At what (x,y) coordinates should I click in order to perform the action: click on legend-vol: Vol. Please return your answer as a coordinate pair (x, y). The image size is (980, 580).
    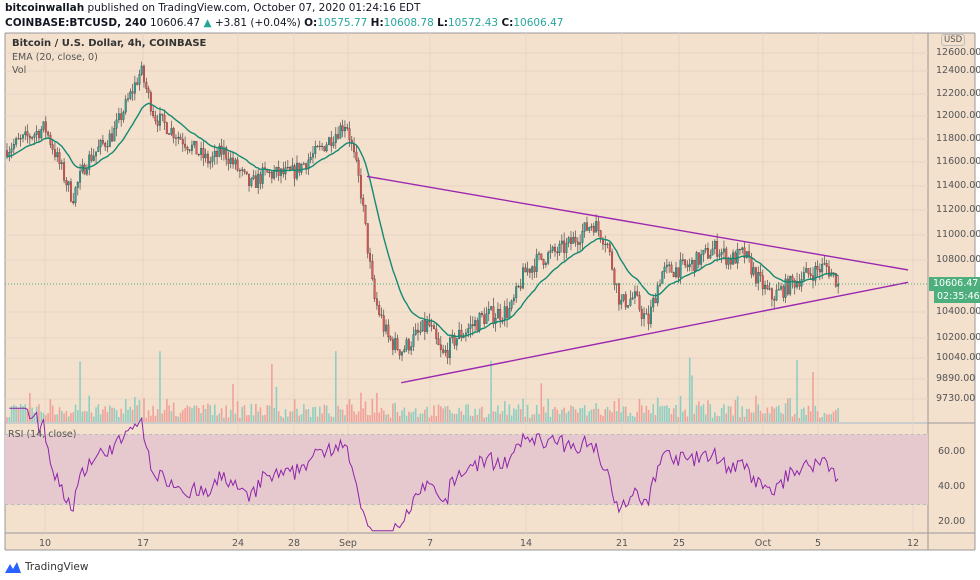
    Looking at the image, I should click on (19, 70).